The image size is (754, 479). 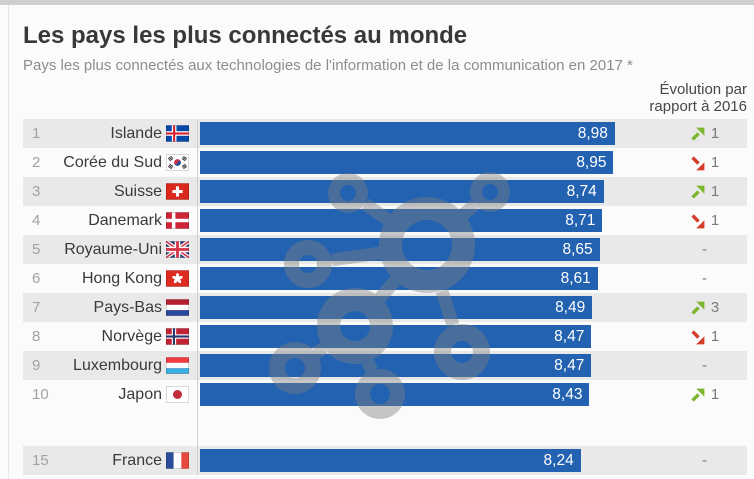 I want to click on country-label: Islande, so click(x=136, y=133).